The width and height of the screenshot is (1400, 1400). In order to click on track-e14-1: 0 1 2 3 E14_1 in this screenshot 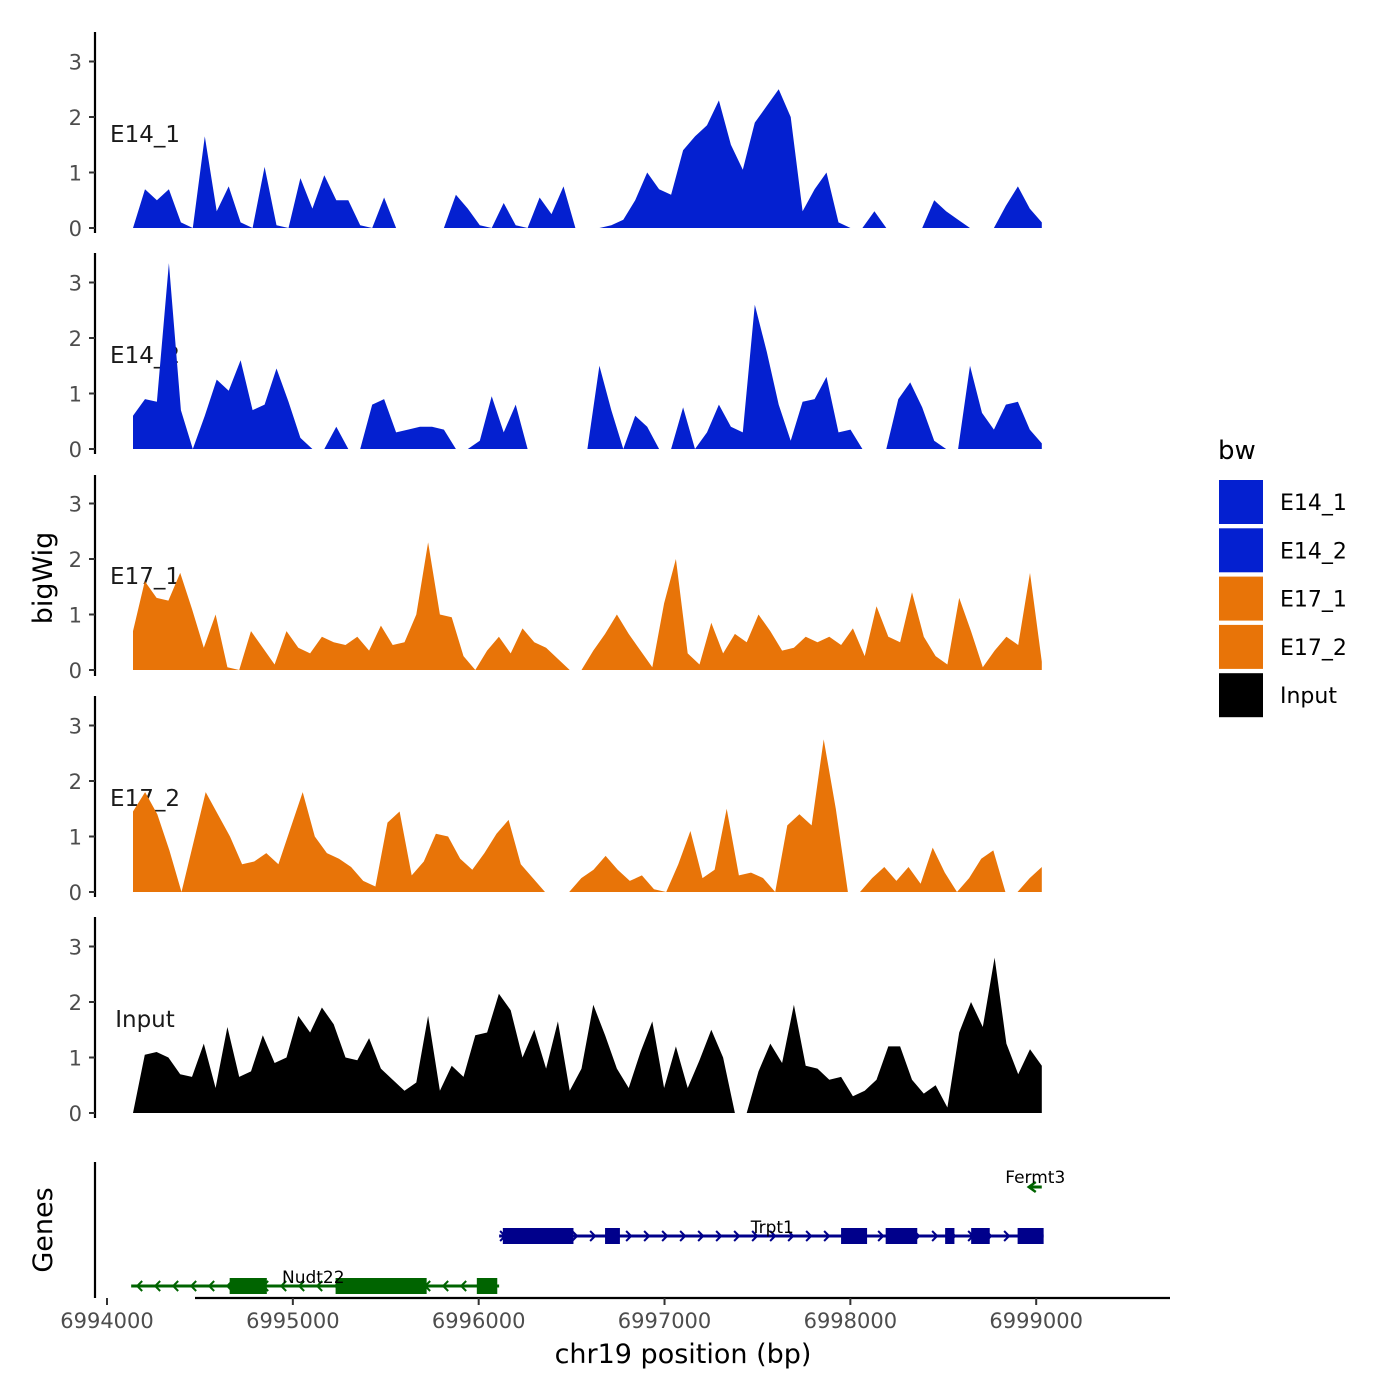, I will do `click(555, 136)`.